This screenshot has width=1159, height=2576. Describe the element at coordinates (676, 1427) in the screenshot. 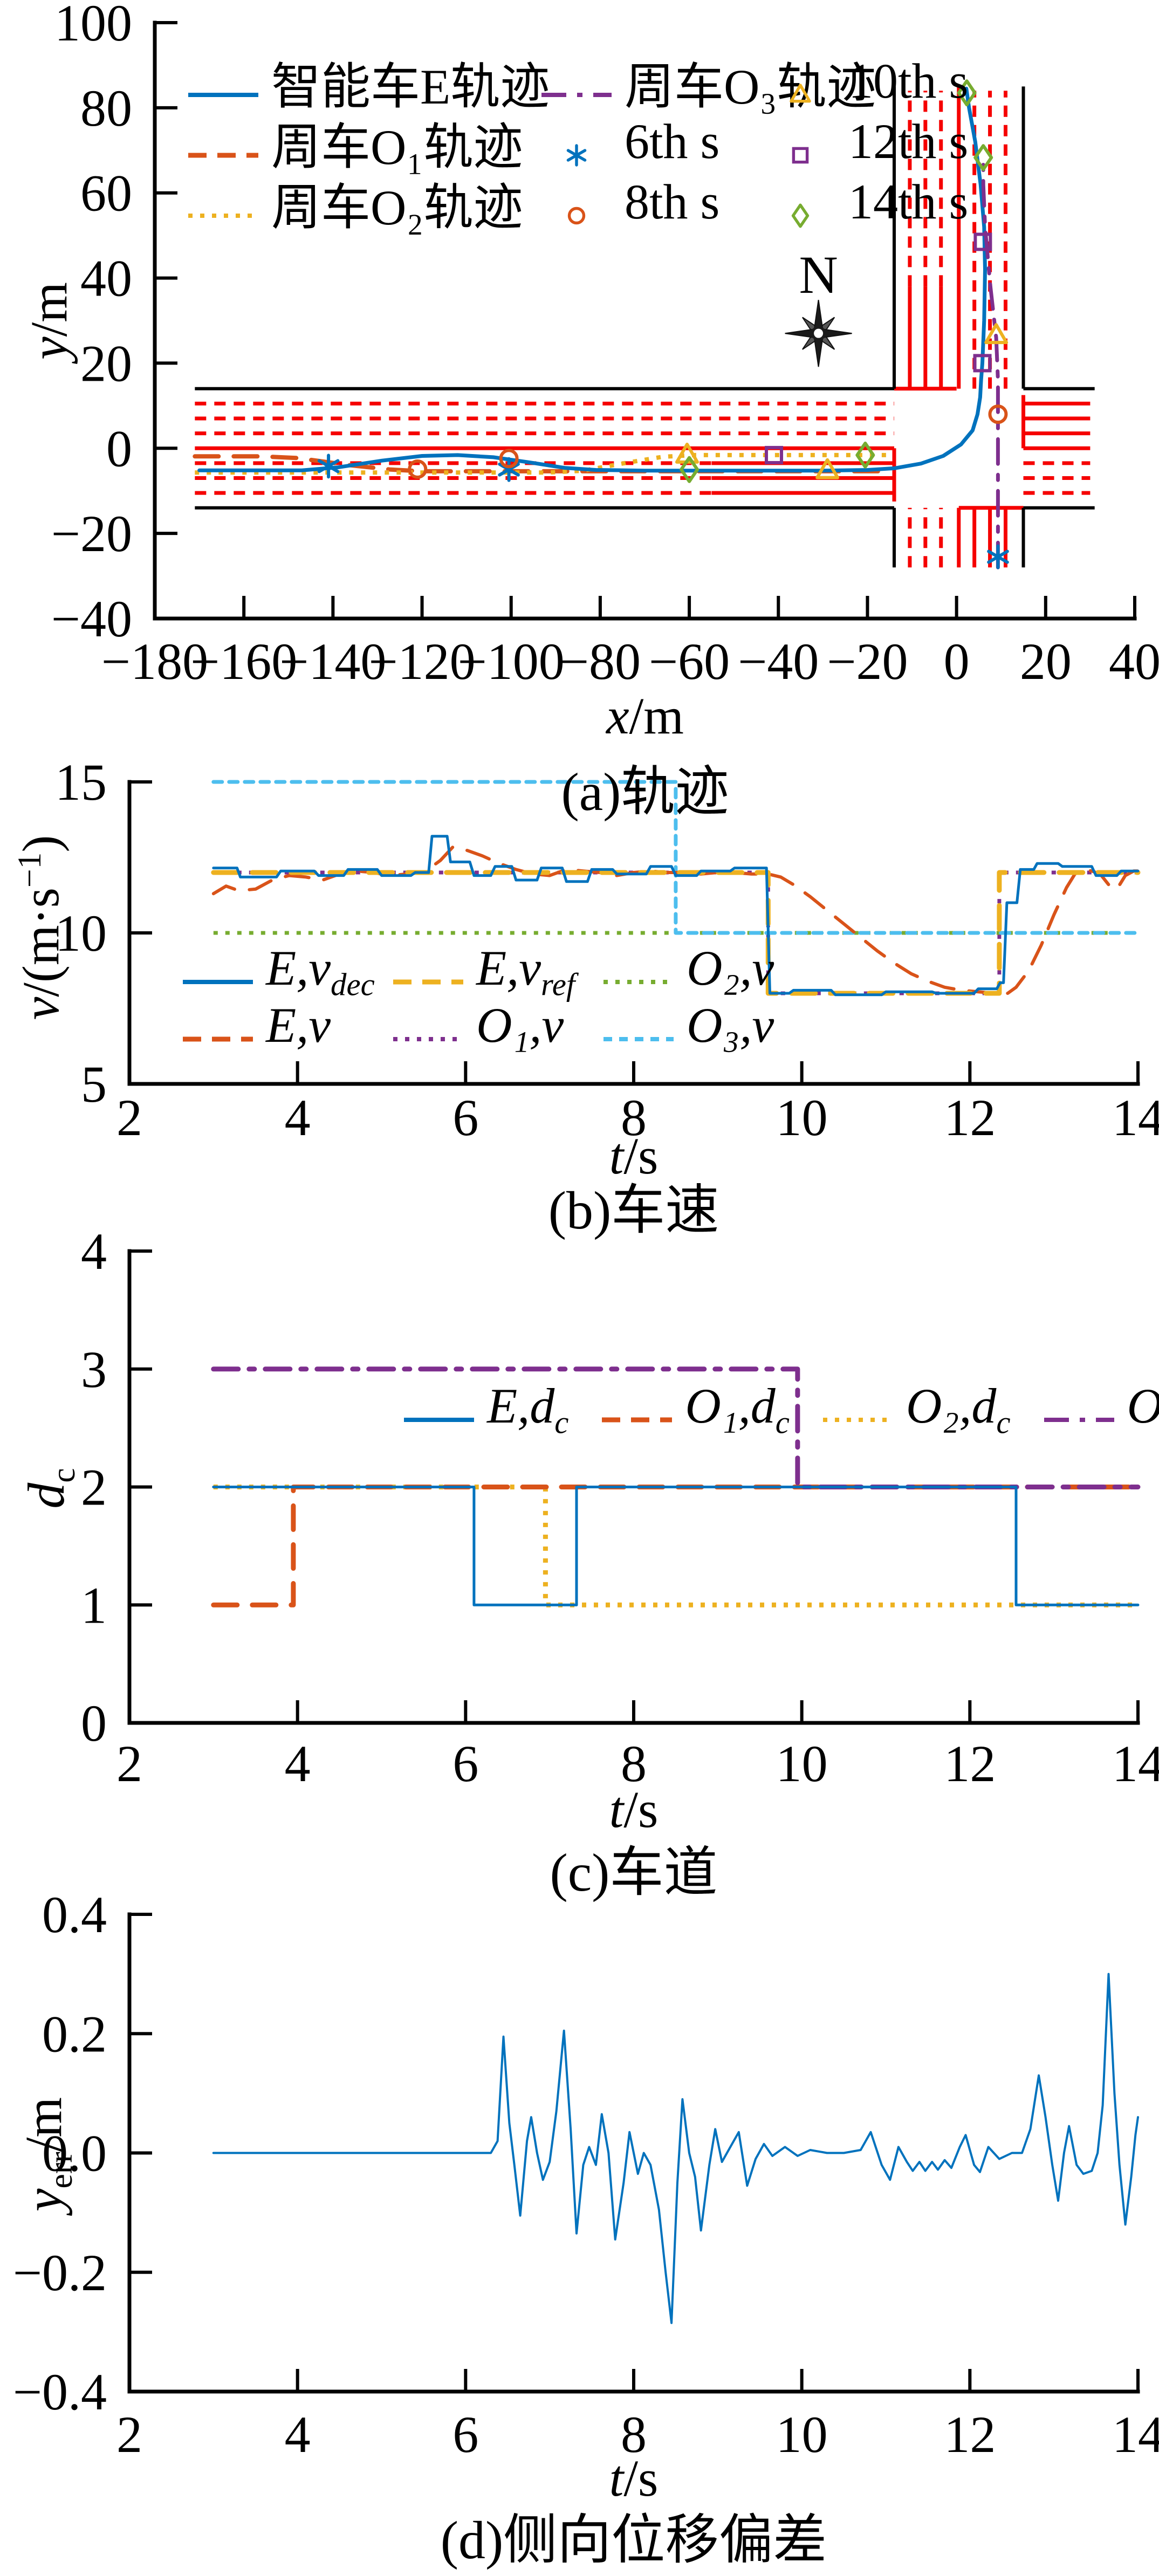

I see `series-O3-lane` at that location.